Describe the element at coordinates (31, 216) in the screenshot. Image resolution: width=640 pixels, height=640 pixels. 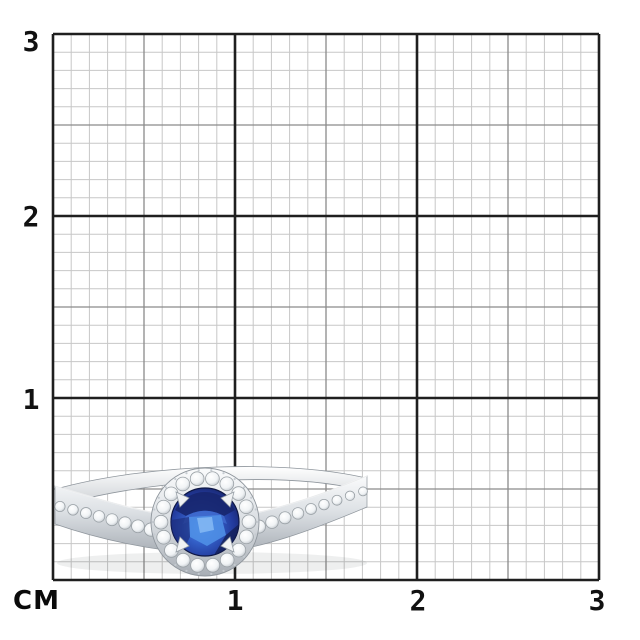
I see `y-axis-label-2: 2` at that location.